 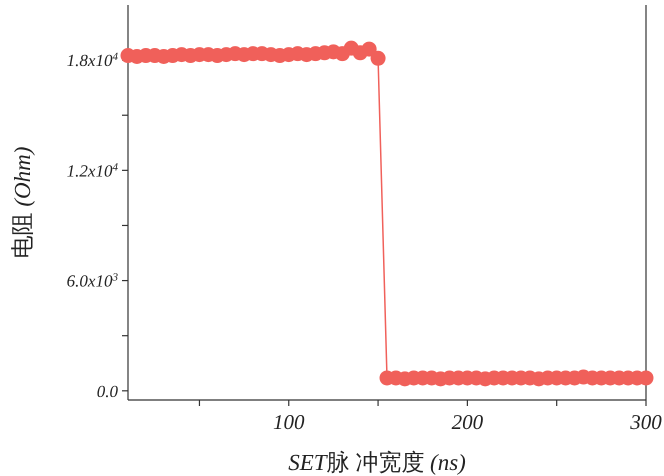 I want to click on y-tick-label: 1.8x10$^{4}$, so click(x=92, y=60).